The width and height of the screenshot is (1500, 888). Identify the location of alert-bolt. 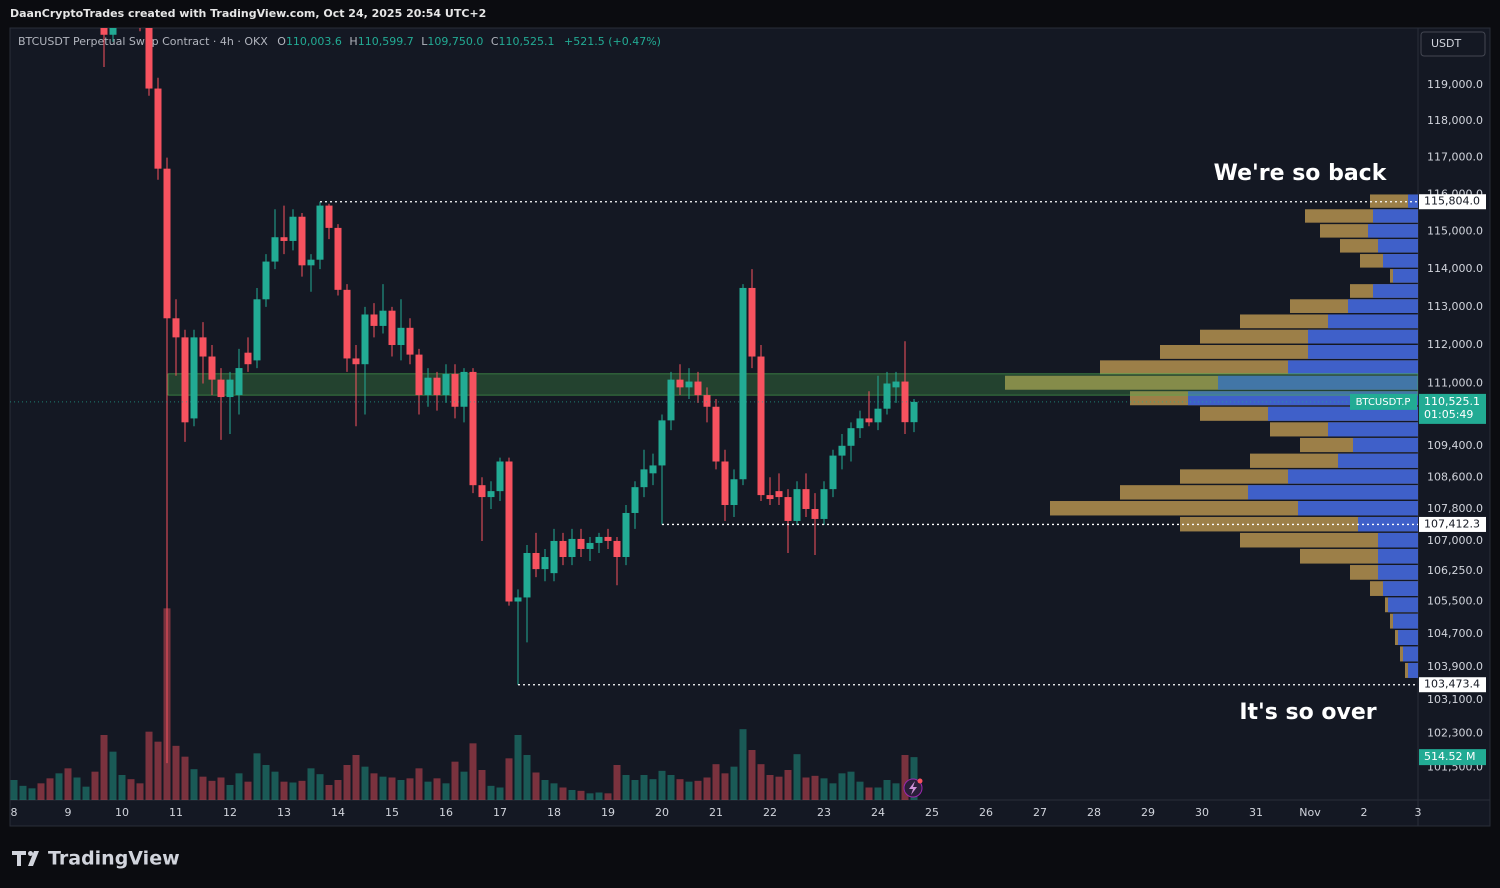
(913, 788).